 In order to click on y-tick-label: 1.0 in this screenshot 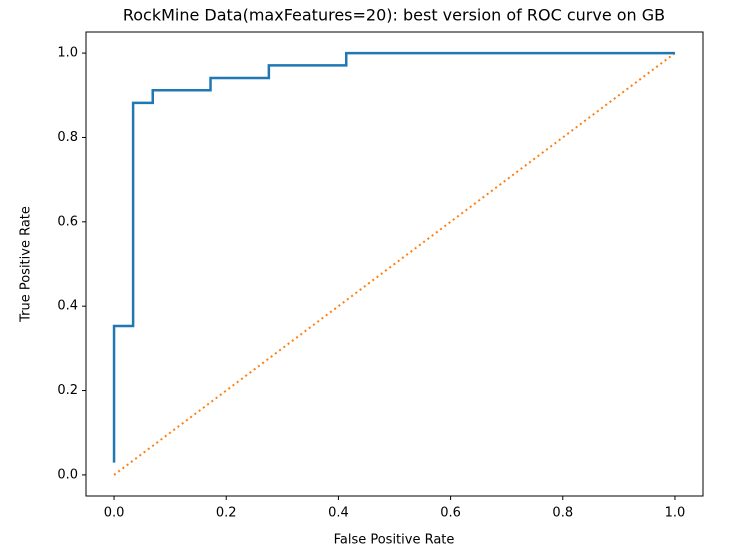, I will do `click(67, 53)`.